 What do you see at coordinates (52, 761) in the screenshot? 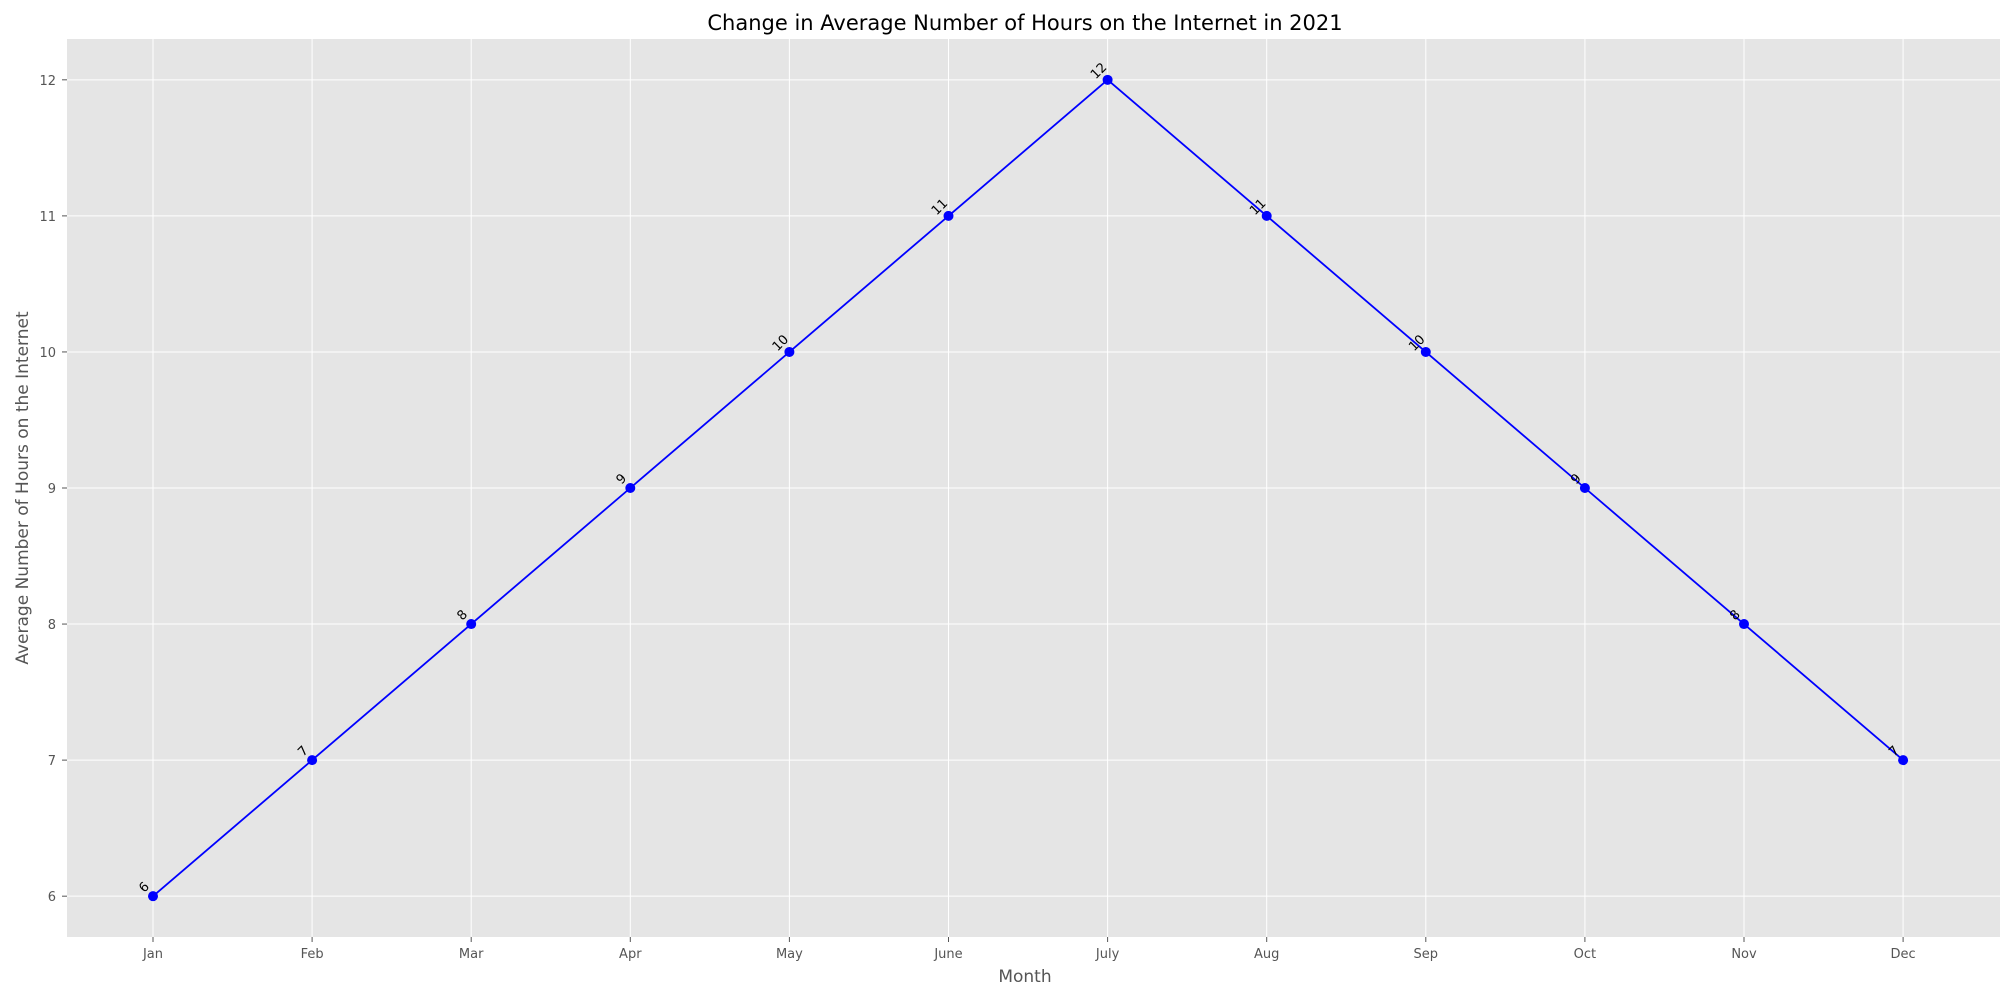
I see `y-tick-label: 7` at bounding box center [52, 761].